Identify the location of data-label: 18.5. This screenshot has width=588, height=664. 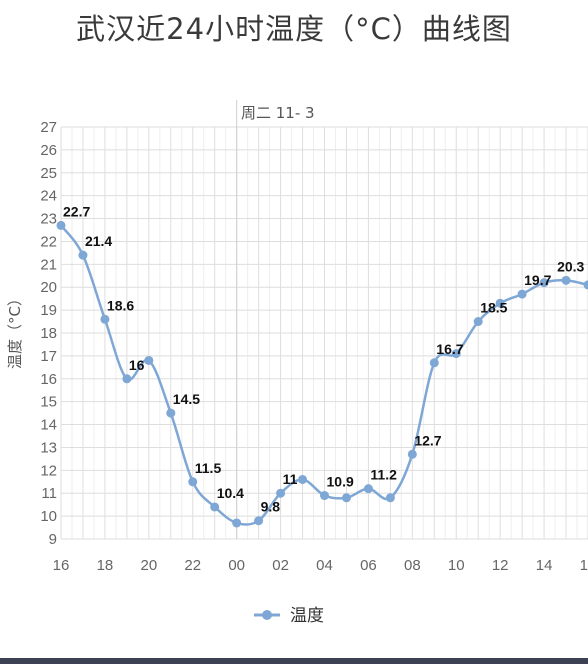
(493, 308).